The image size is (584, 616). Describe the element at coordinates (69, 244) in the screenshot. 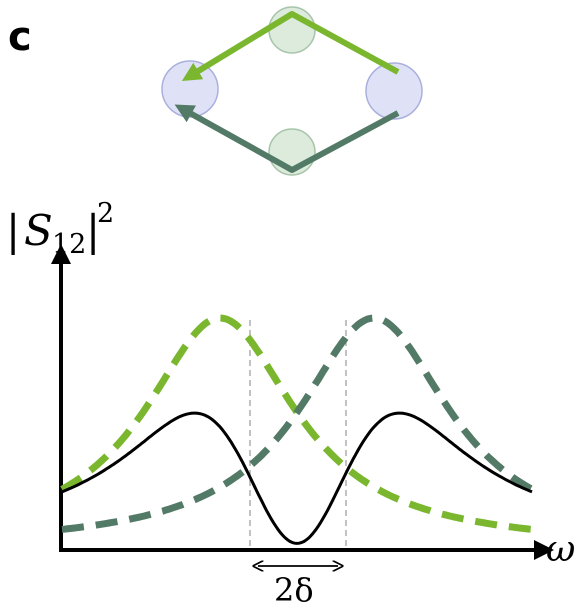

I see `ylabel-subscript: 12` at that location.